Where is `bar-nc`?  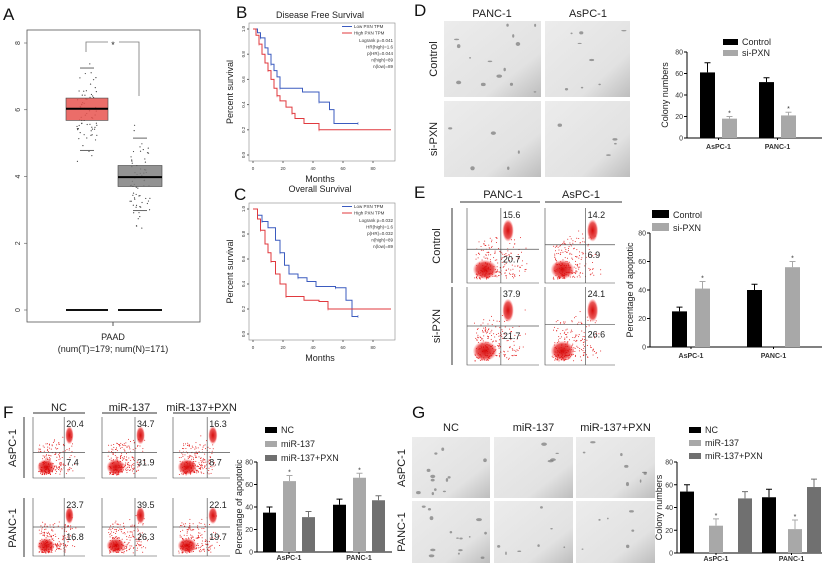 bar-nc is located at coordinates (769, 525).